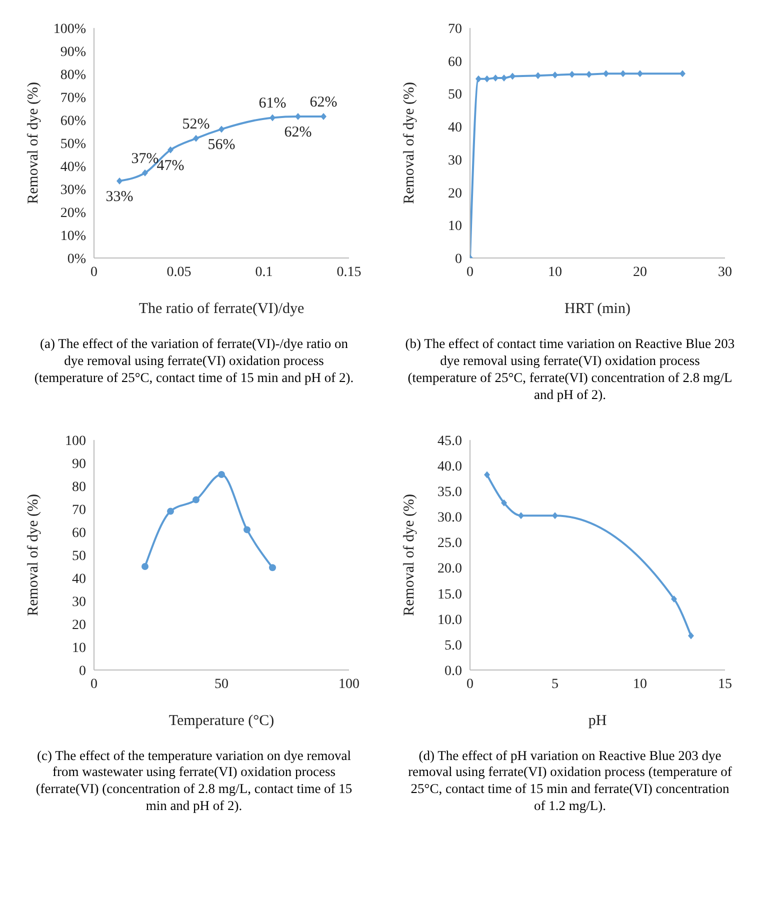 The height and width of the screenshot is (902, 768). I want to click on x-axis-title: The ratio of ferrate(VI)/dye, so click(221, 309).